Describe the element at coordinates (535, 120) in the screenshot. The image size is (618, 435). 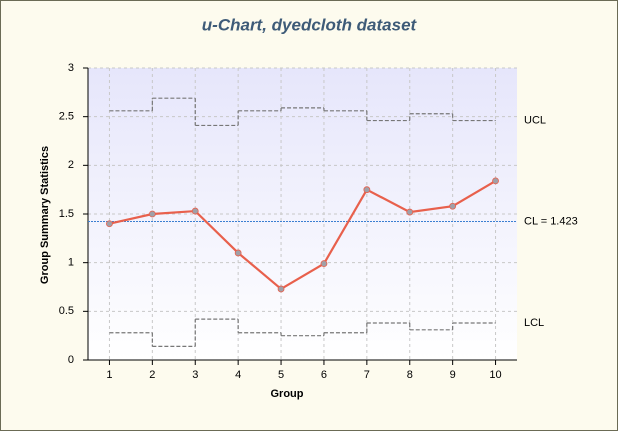
I see `ucl-label: UCL` at that location.